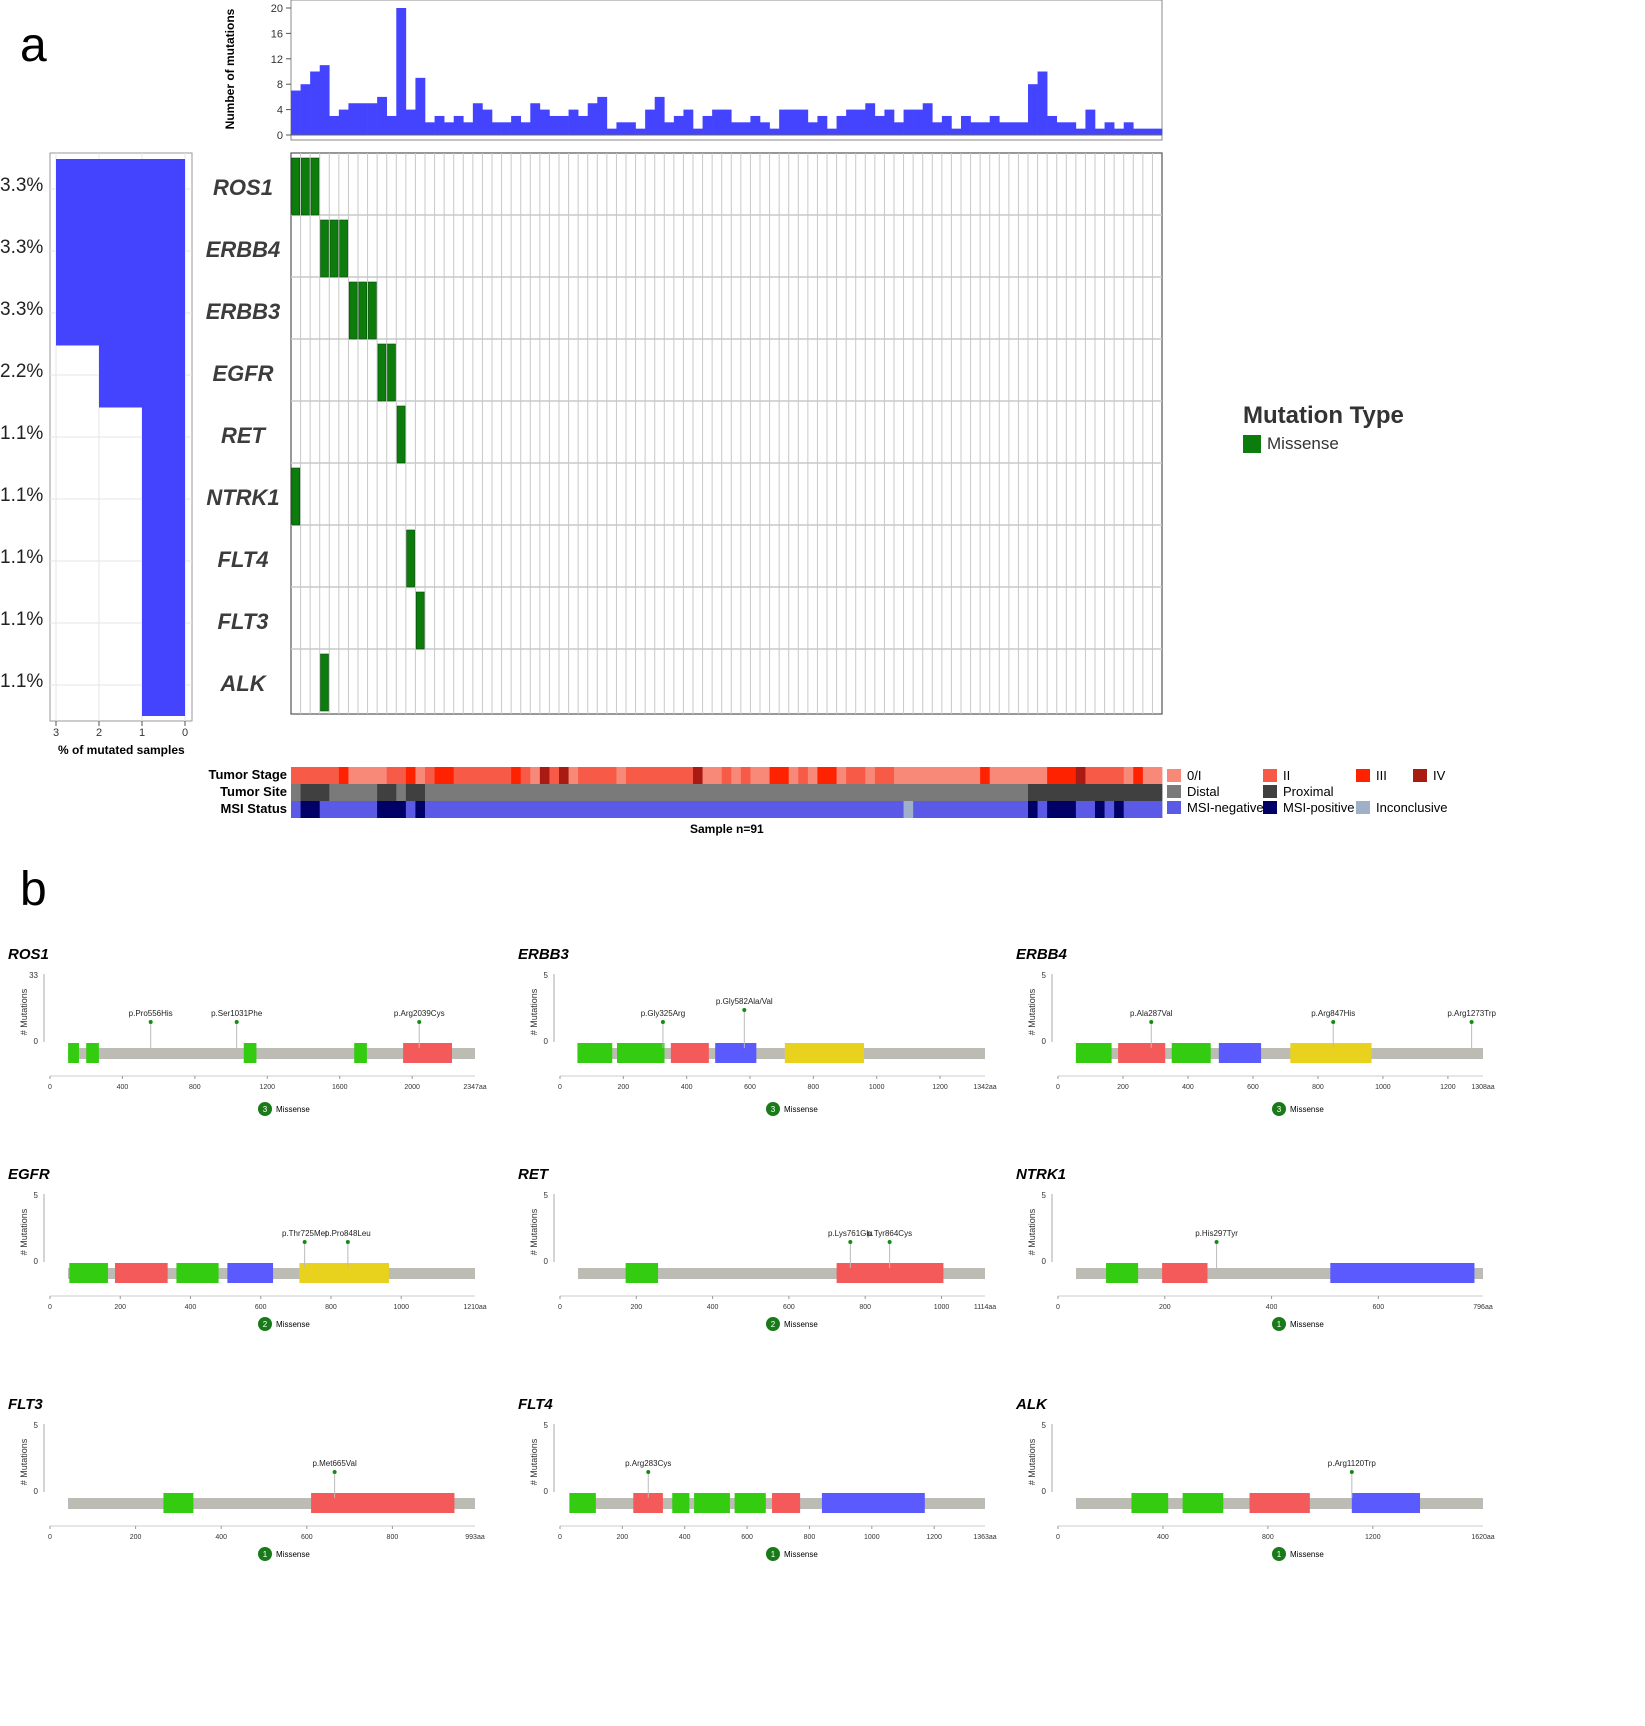  What do you see at coordinates (1188, 1087) in the screenshot?
I see `lollipop-xtick-label: 400` at bounding box center [1188, 1087].